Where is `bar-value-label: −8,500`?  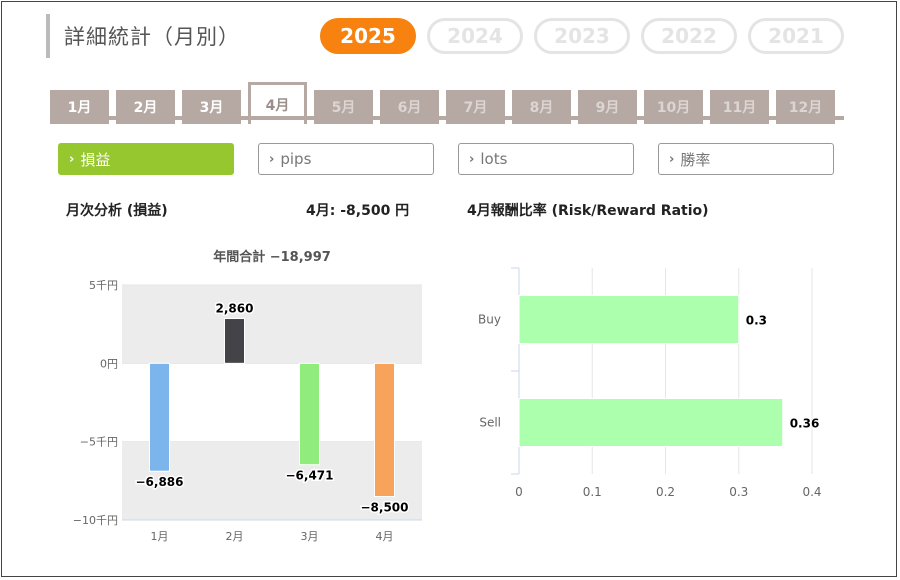
bar-value-label: −8,500 is located at coordinates (384, 508).